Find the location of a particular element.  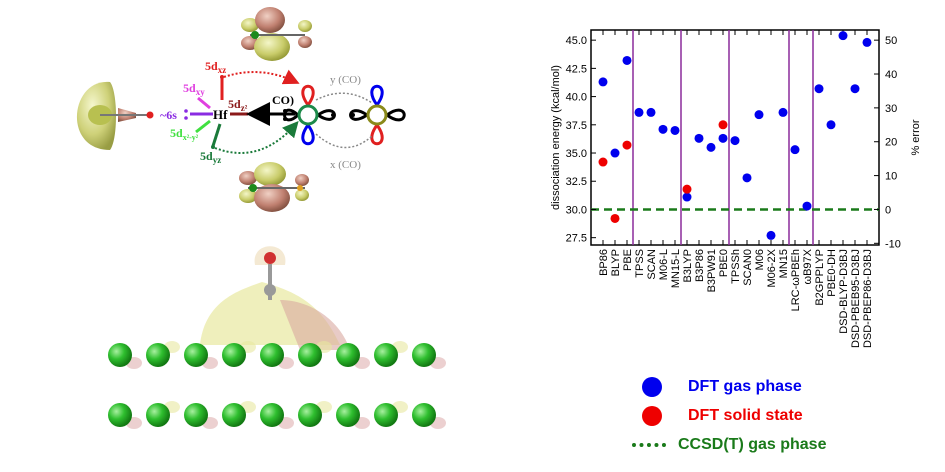

y2-tick-label: -10 is located at coordinates (893, 244).